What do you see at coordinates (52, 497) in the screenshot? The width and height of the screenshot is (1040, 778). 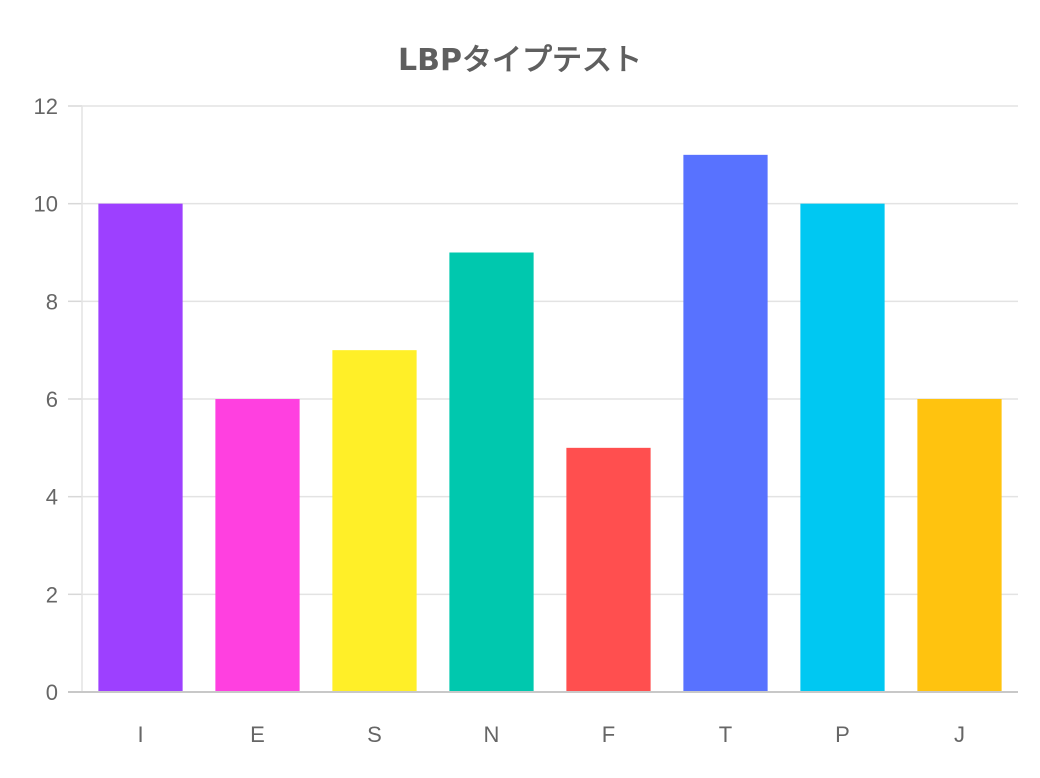 I see `y-tick-label: 4` at bounding box center [52, 497].